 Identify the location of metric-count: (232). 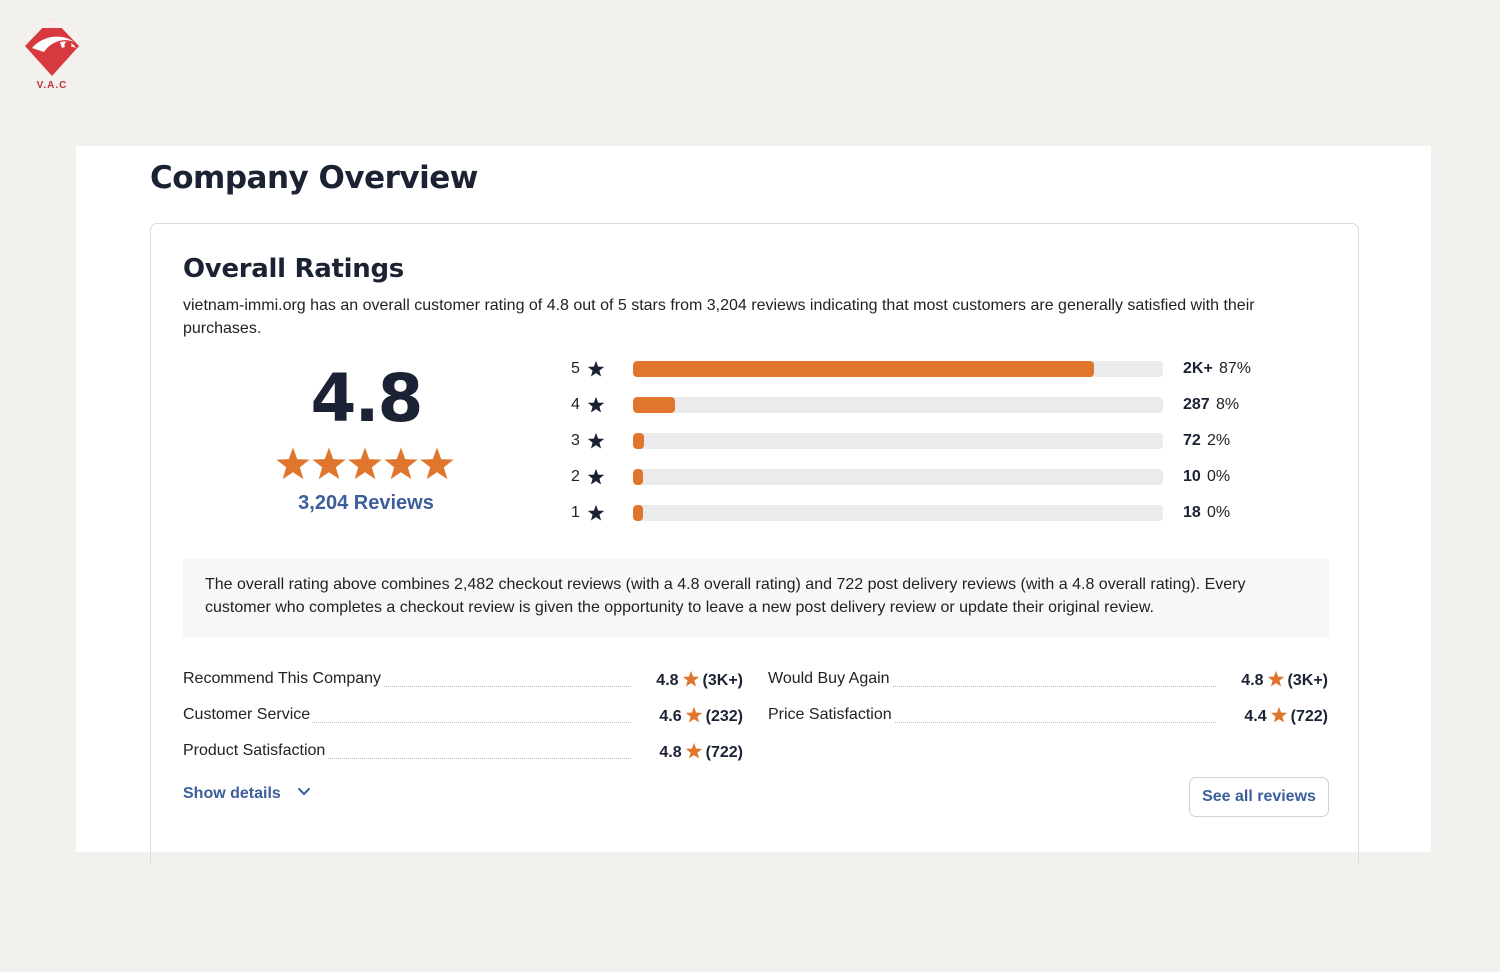
(724, 716).